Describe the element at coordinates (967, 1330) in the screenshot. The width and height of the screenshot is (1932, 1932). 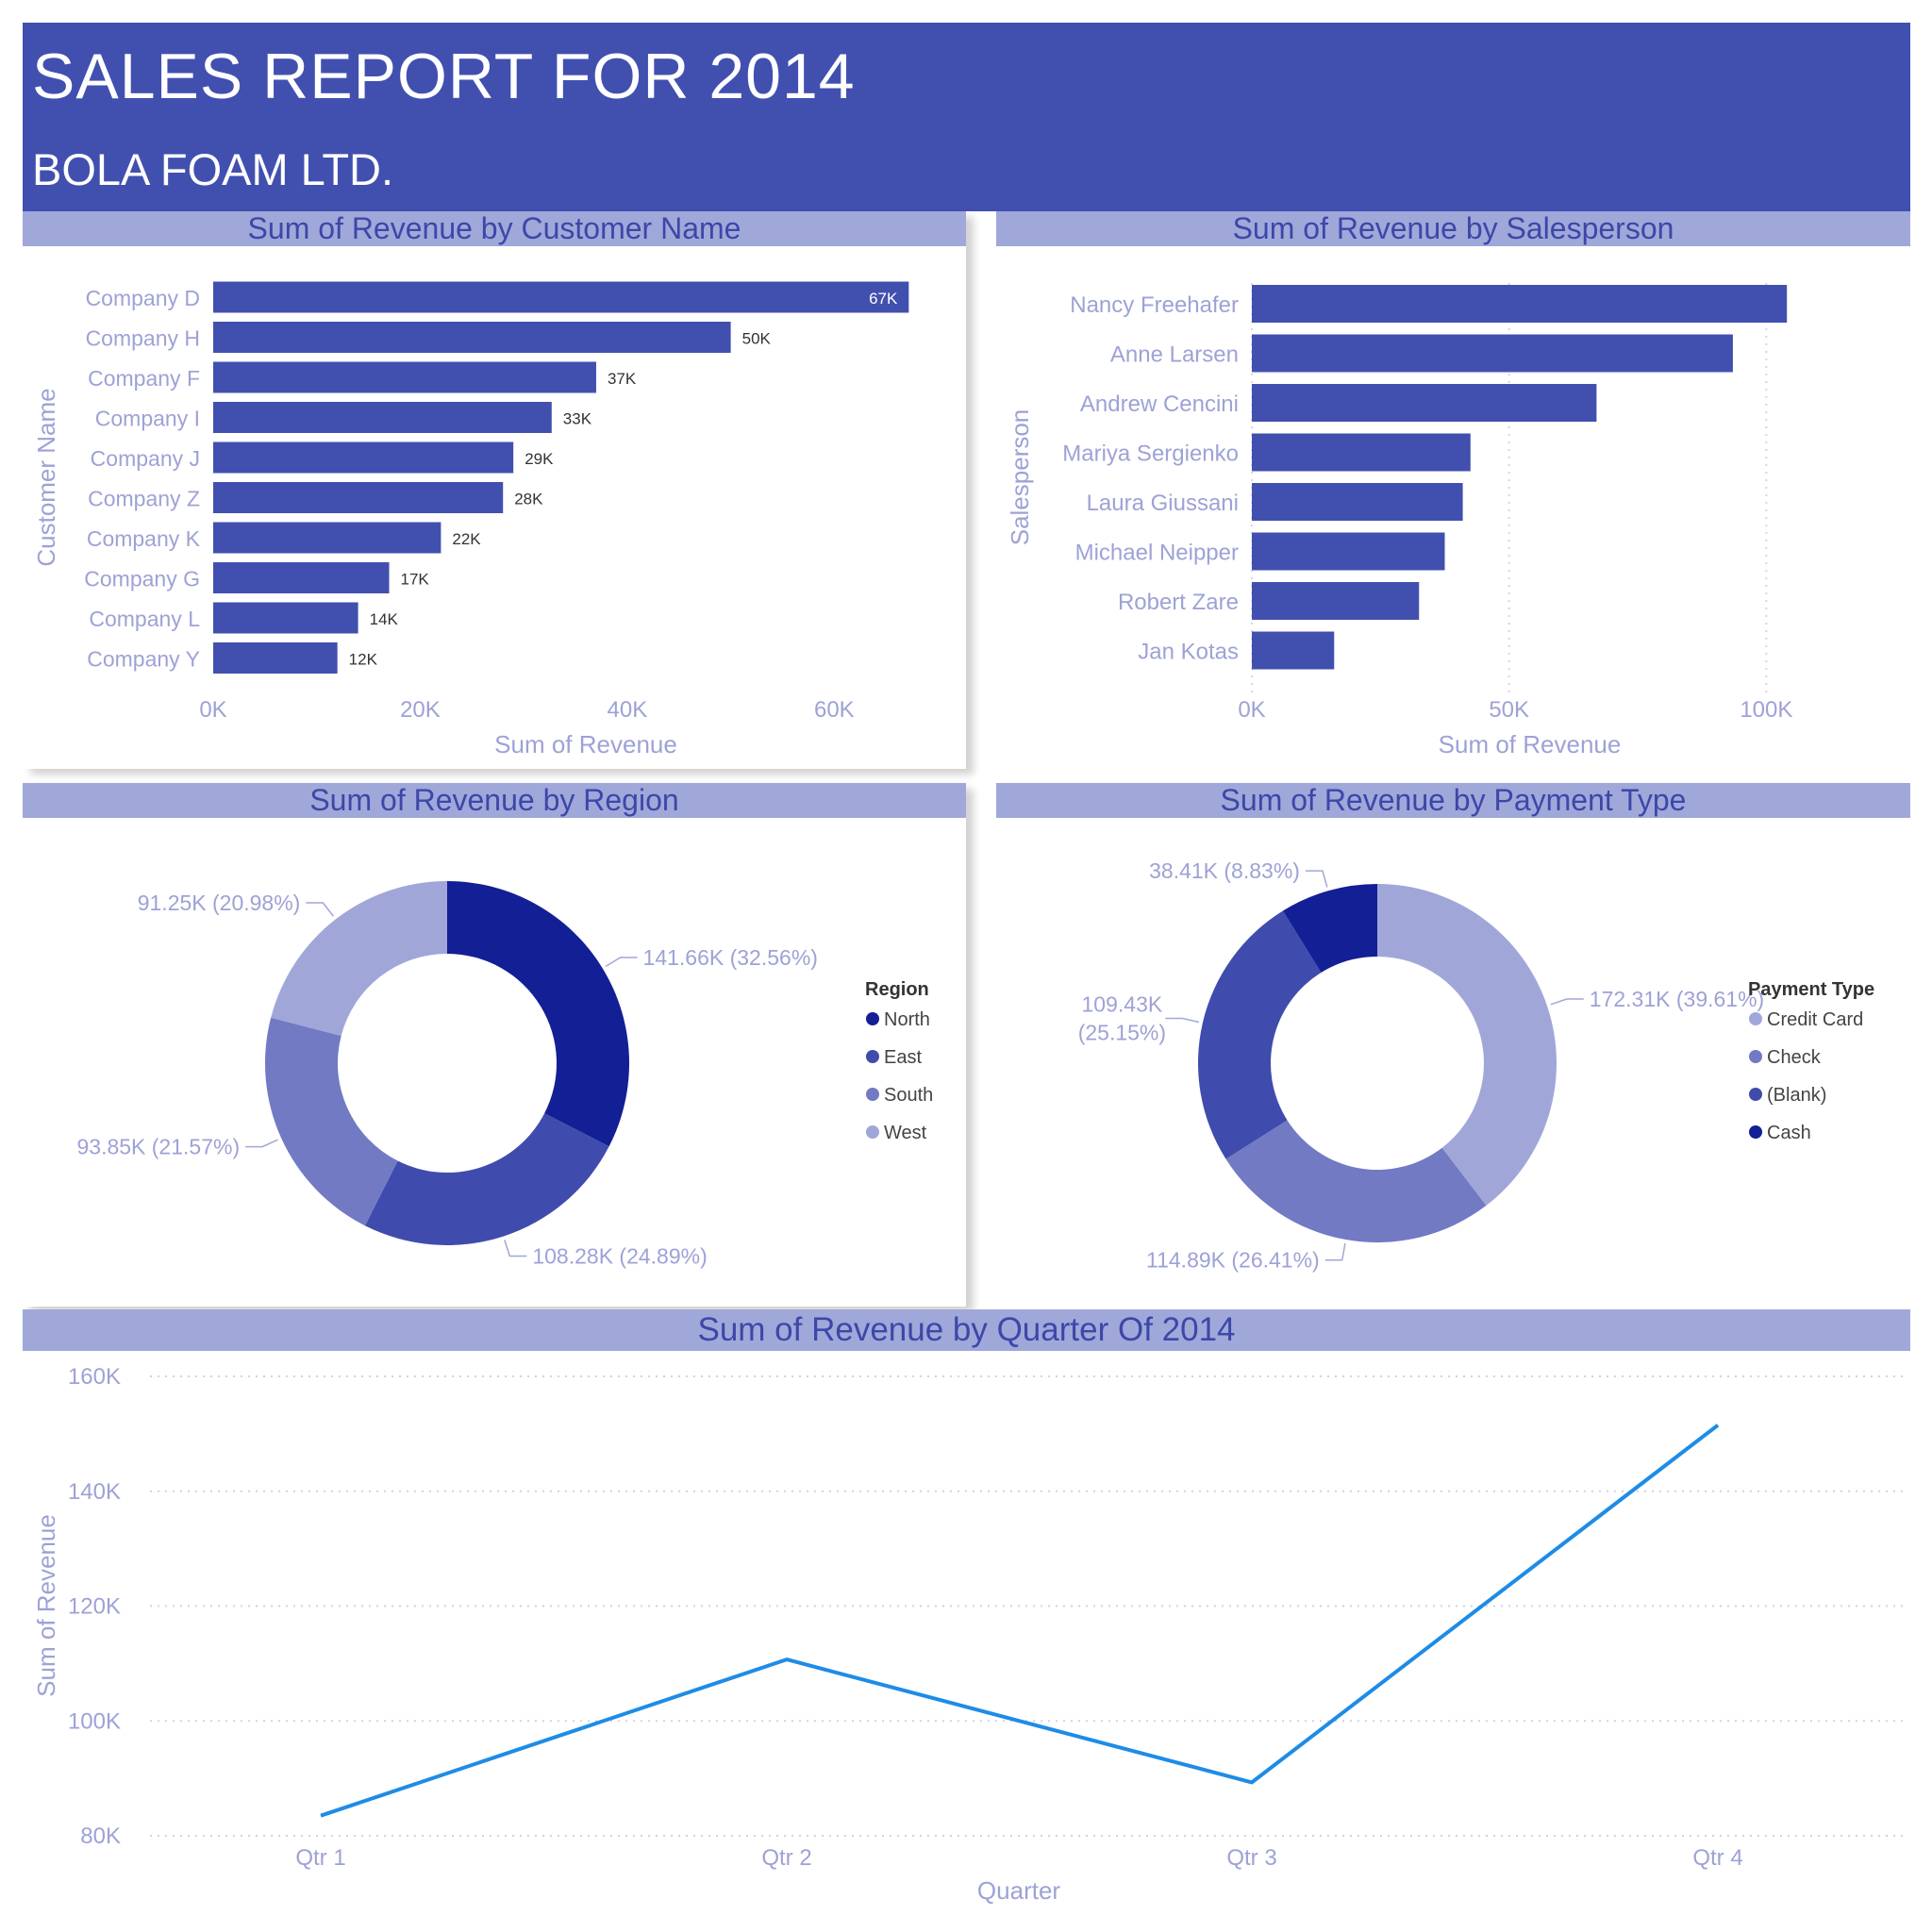
I see `quarter-chart-title: Sum of Revenue by Quarter Of 2014` at that location.